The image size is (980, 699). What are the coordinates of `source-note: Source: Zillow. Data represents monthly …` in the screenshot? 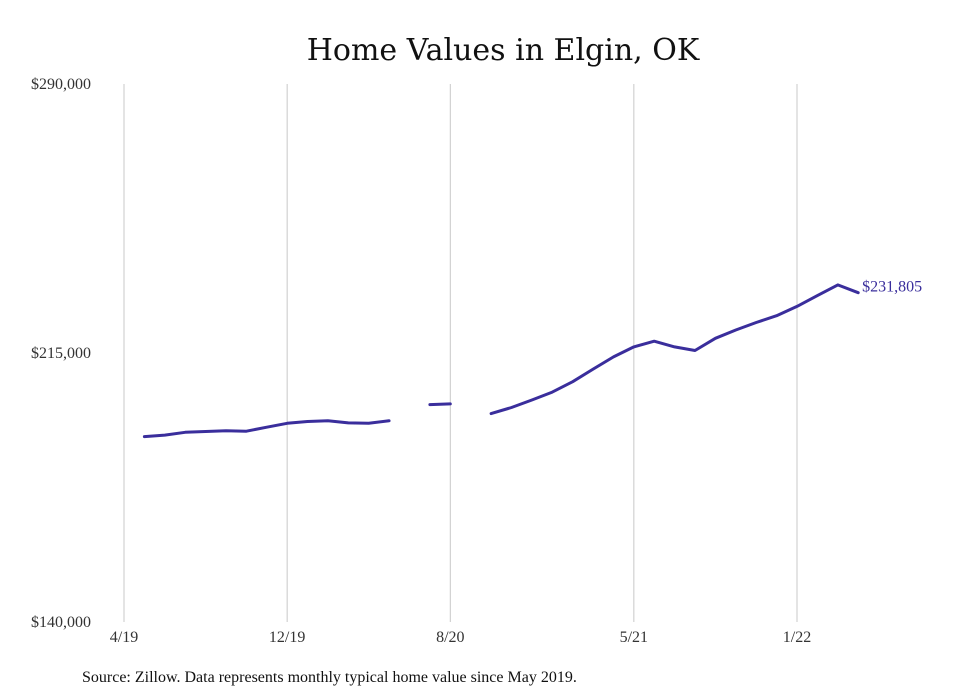 It's located at (329, 677).